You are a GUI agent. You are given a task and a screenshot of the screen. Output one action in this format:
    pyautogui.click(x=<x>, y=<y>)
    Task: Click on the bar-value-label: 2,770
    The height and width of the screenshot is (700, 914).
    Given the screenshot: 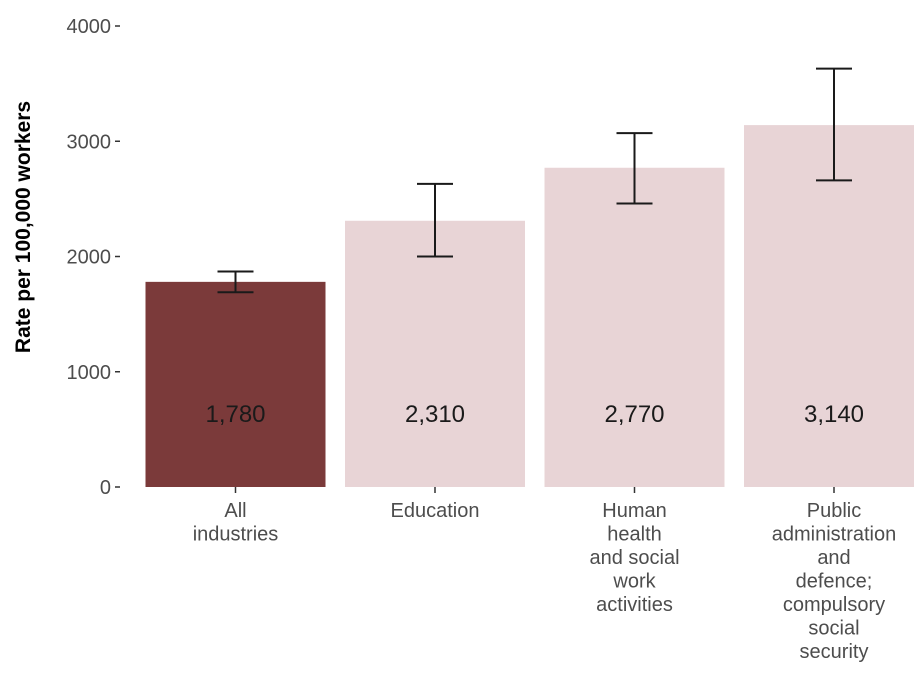 What is the action you would take?
    pyautogui.click(x=634, y=414)
    